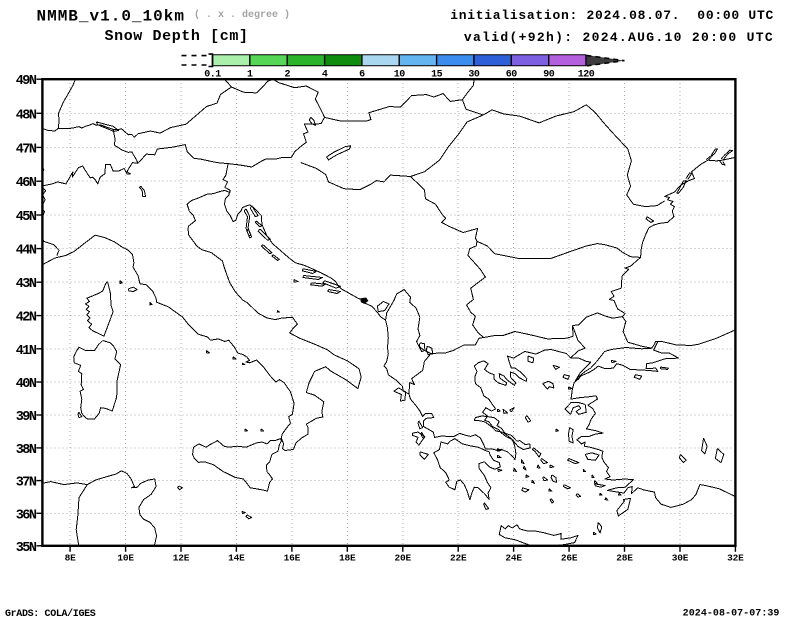 The height and width of the screenshot is (618, 800). I want to click on svg-text: 41N, so click(26, 351).